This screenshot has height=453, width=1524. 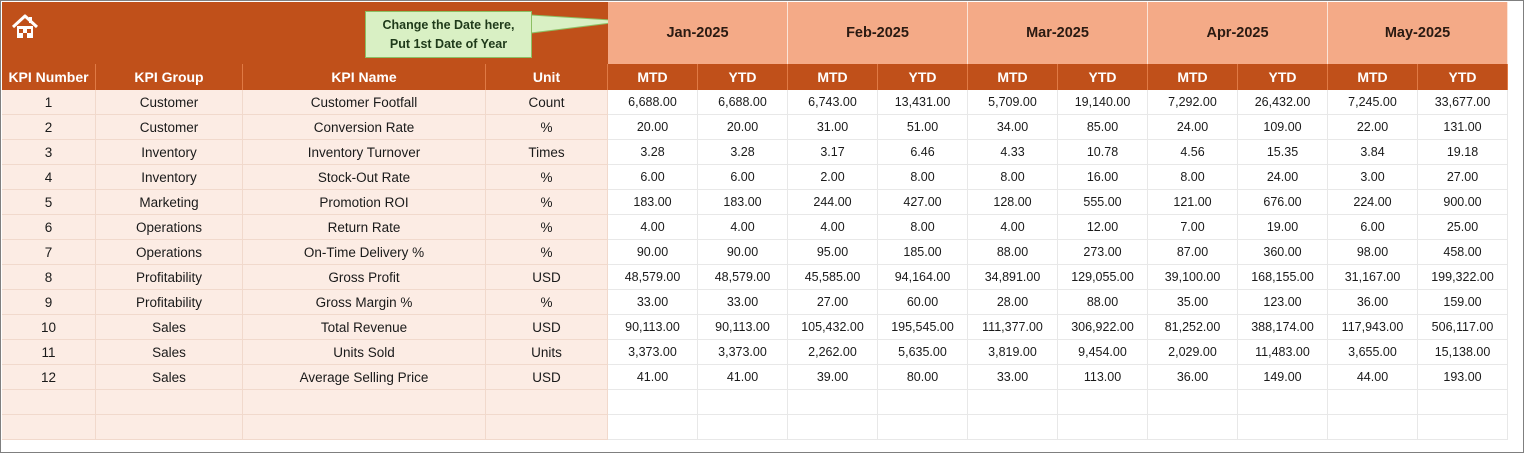 I want to click on mtd-value-cell: 111,377.00, so click(x=1013, y=327).